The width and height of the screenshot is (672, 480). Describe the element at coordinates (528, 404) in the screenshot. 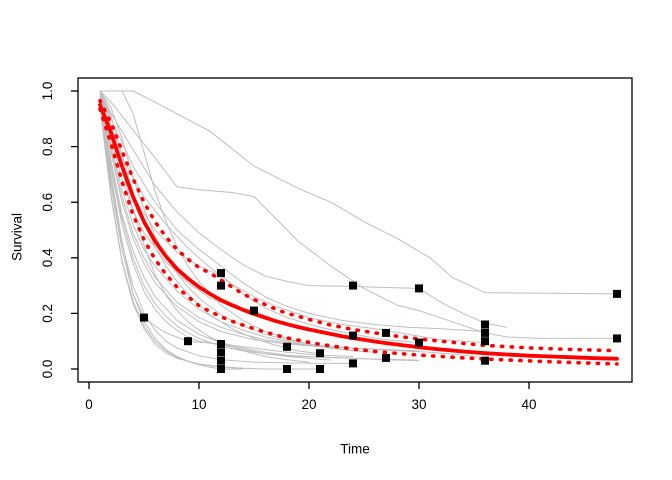

I see `x-tick-label: 40` at that location.